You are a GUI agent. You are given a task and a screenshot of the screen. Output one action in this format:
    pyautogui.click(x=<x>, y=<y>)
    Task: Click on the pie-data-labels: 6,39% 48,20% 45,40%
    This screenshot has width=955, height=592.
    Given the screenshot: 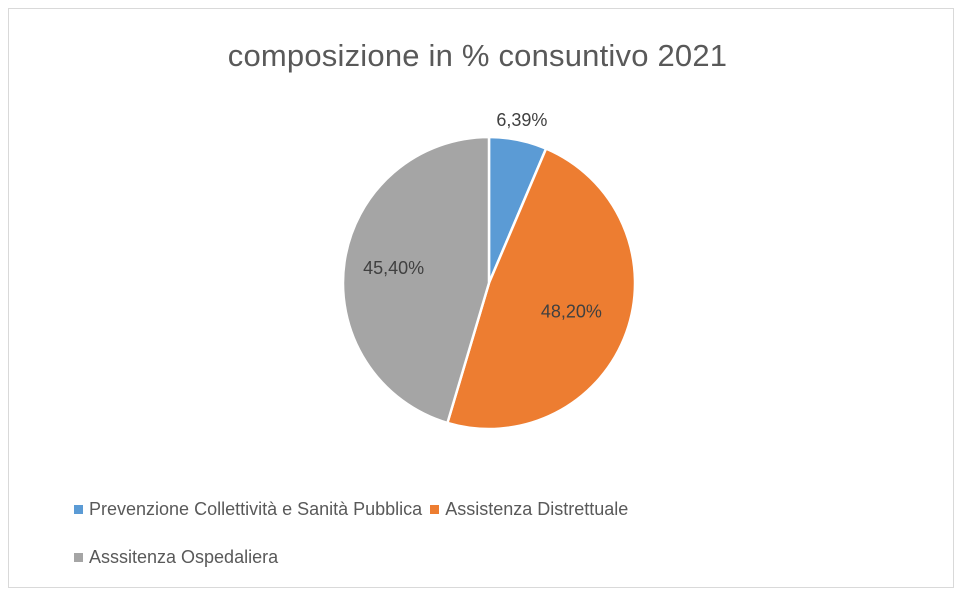 What is the action you would take?
    pyautogui.click(x=482, y=215)
    